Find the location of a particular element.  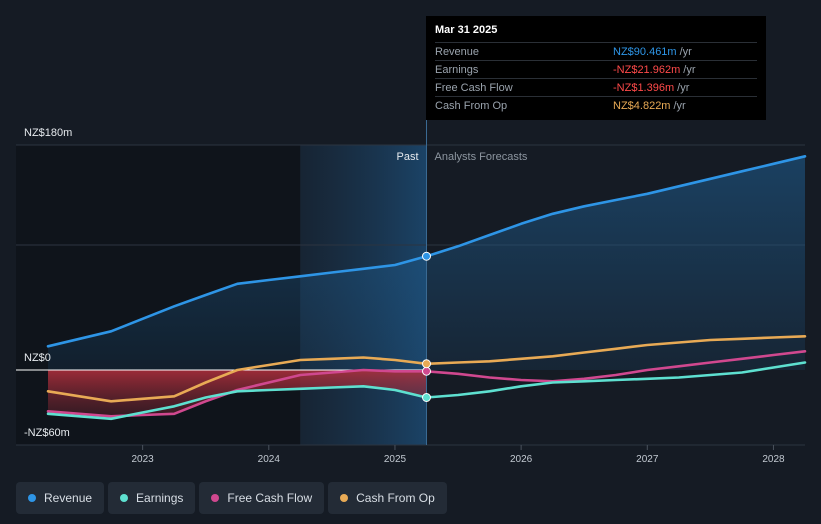

tooltip-row-revenue: Revenue NZ$90.461m /yr is located at coordinates (596, 51).